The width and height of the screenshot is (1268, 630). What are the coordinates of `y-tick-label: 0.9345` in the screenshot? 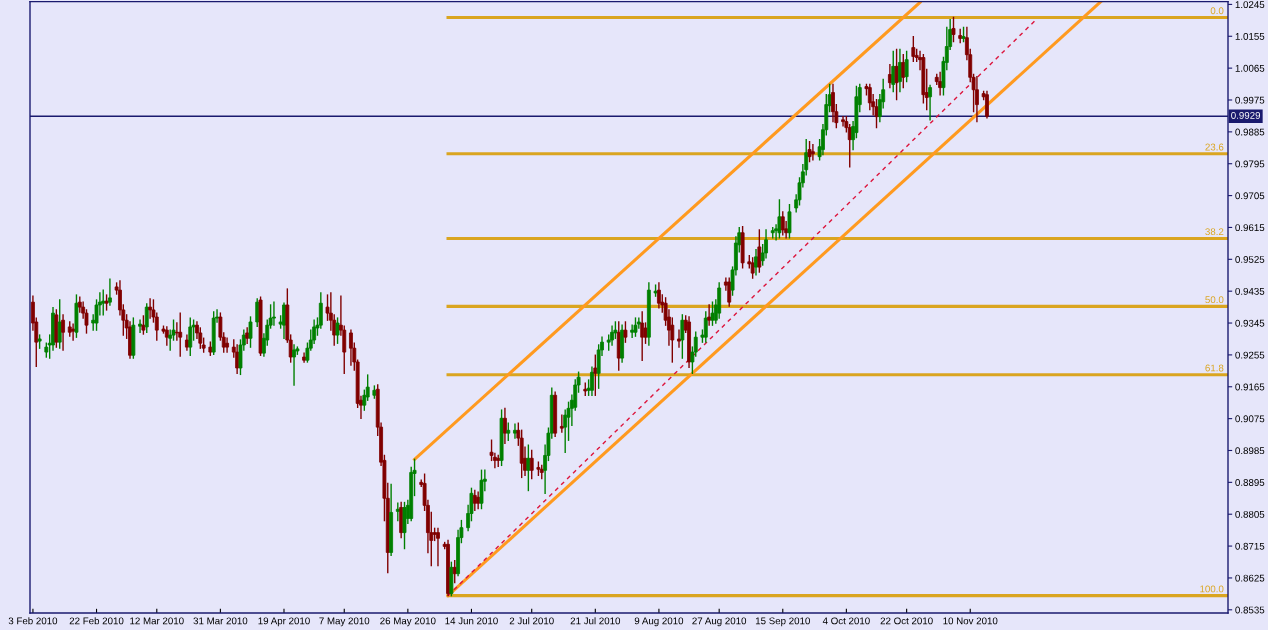 It's located at (1250, 323).